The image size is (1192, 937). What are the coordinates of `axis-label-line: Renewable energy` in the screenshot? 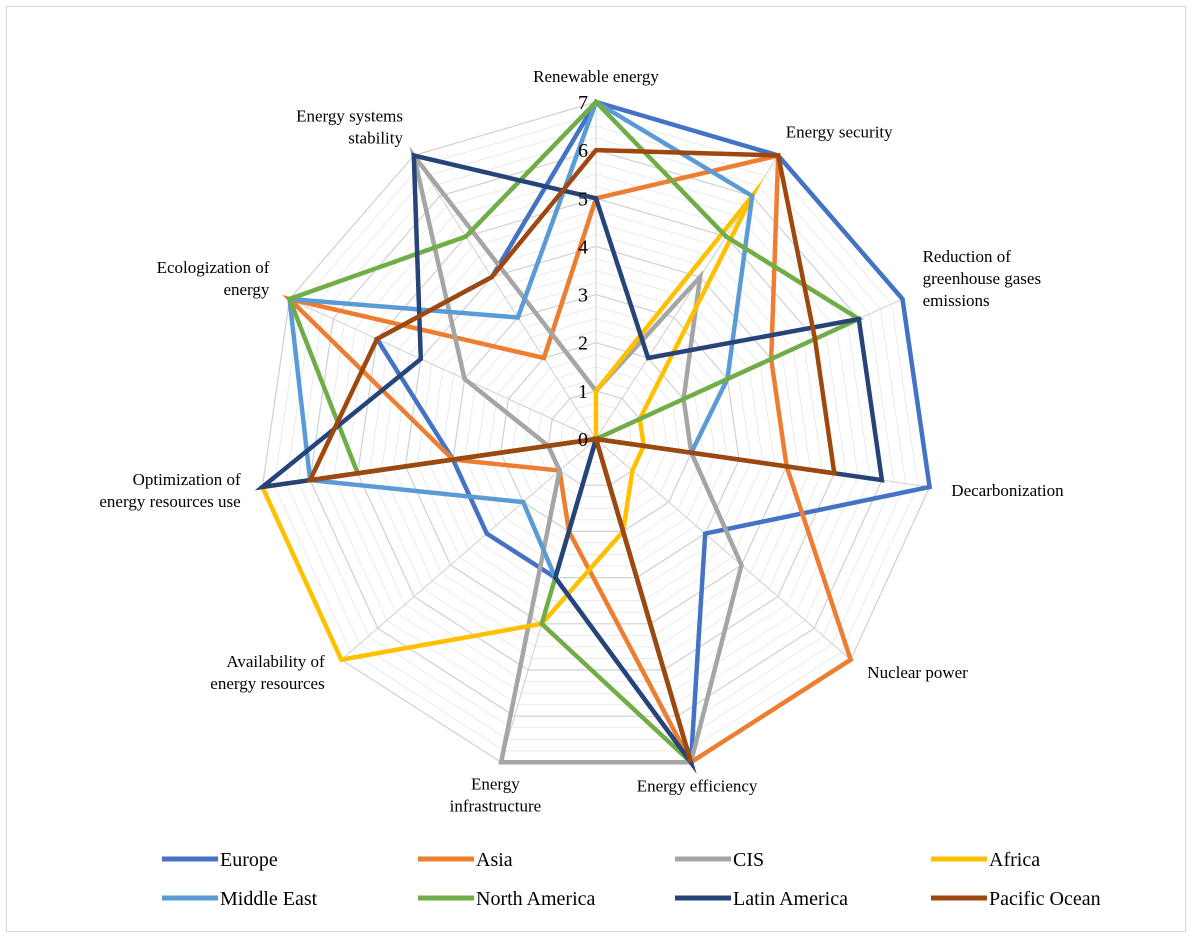 It's located at (596, 76).